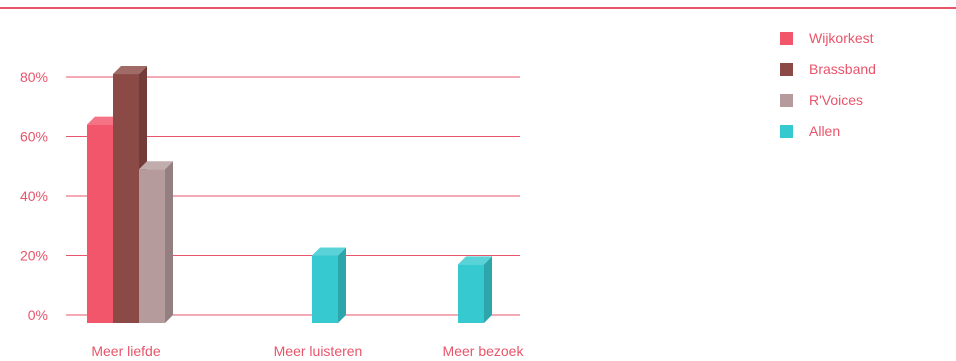 This screenshot has width=956, height=361. I want to click on legend-label-brassband: Brassband, so click(842, 69).